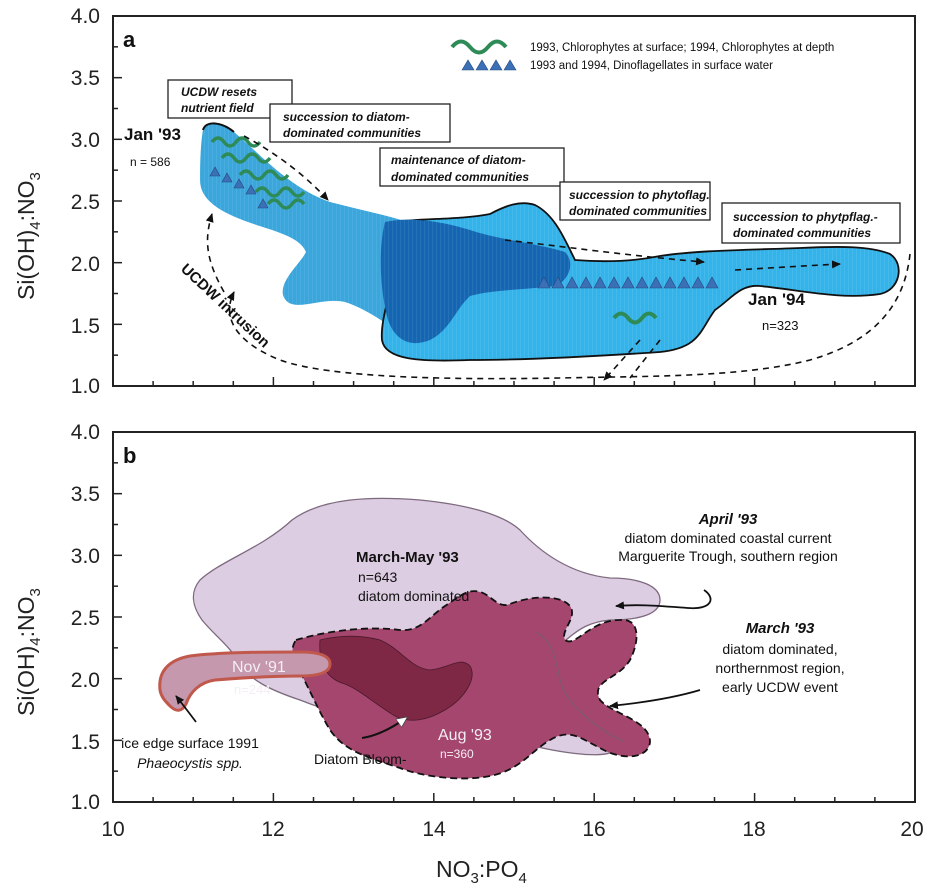 Image resolution: width=940 pixels, height=891 pixels. I want to click on wave-legend-icon, so click(479, 47).